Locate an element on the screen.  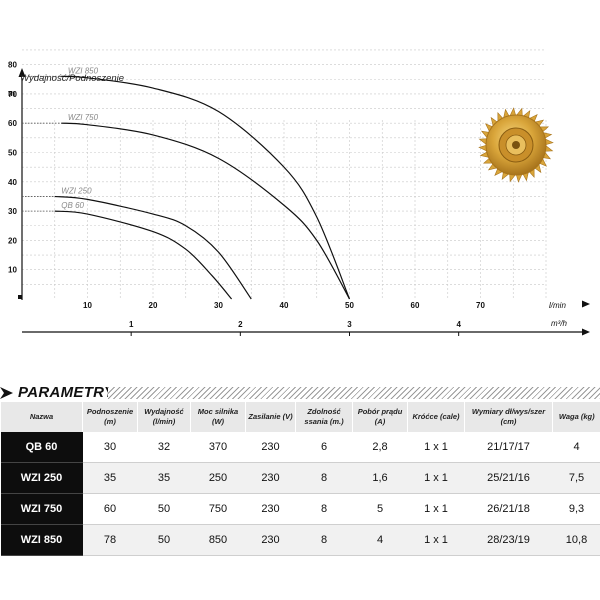
y-tick-label: 60 is located at coordinates (12, 123).